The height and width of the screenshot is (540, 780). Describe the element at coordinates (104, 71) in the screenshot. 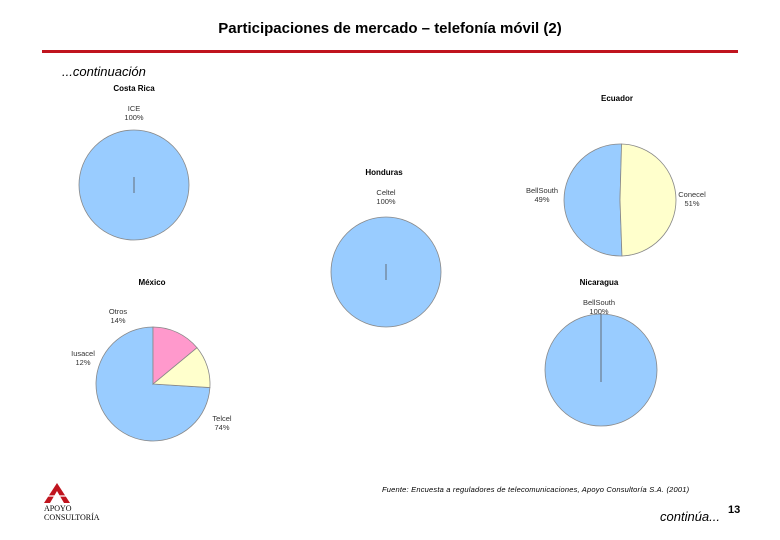

I see `continuation-label: ...continuación` at that location.